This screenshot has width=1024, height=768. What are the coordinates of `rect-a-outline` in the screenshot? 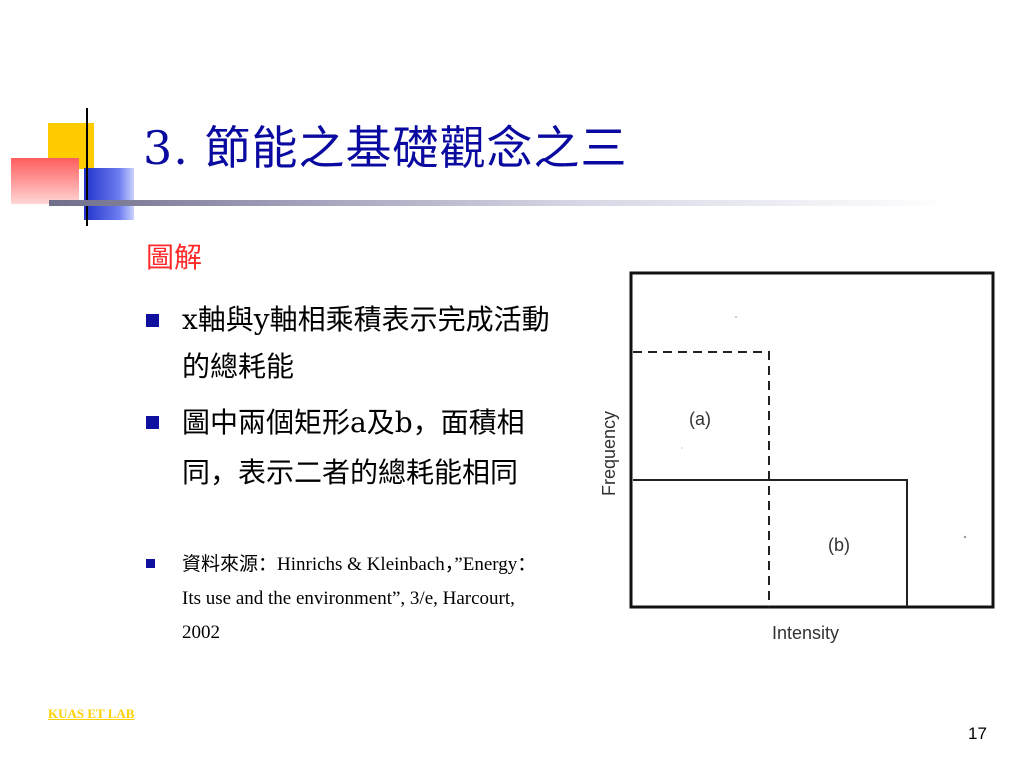 It's located at (701, 479).